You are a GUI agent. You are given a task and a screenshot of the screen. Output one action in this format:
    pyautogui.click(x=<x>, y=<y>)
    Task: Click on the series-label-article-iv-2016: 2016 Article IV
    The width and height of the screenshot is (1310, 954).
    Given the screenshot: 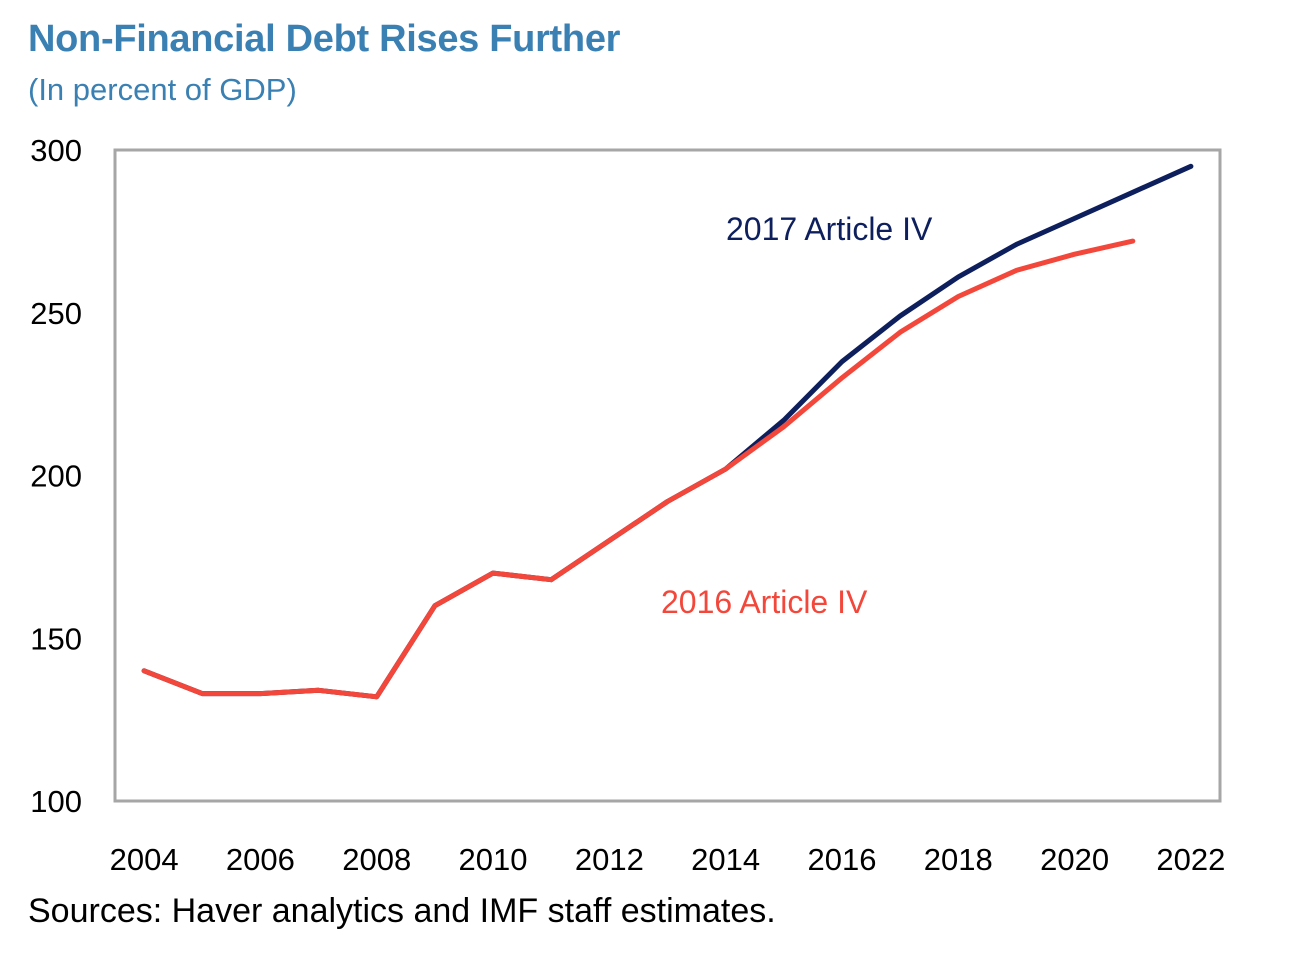 What is the action you would take?
    pyautogui.click(x=764, y=602)
    